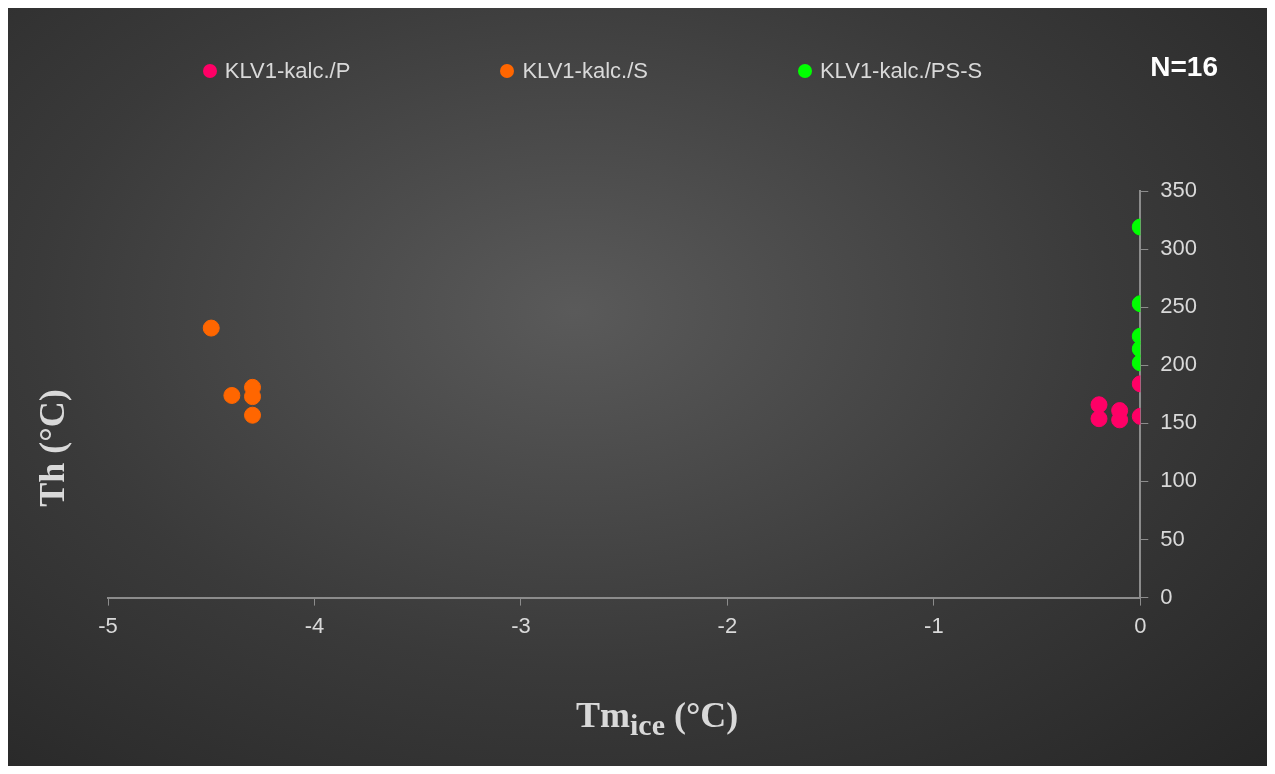  I want to click on y-tick-label: 350, so click(1179, 190).